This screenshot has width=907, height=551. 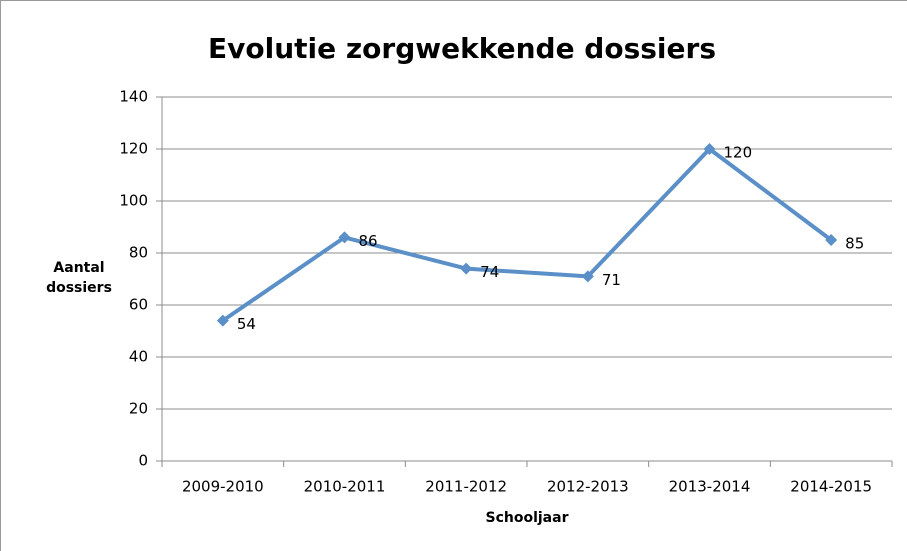 I want to click on data-label: 120, so click(x=738, y=153).